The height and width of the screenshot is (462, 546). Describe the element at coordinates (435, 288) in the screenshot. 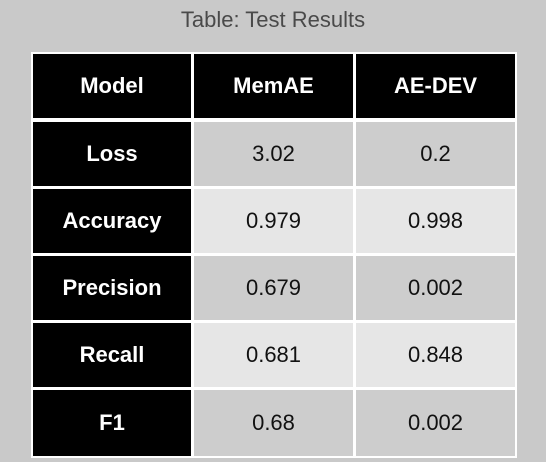

I see `cell-precision-aedev: 0.002` at that location.